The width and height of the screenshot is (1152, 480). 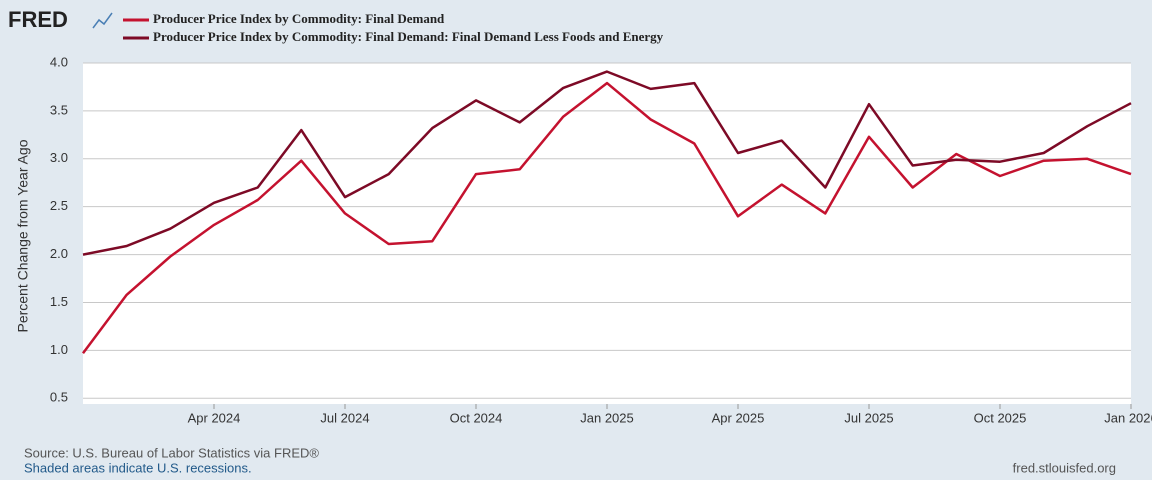 What do you see at coordinates (138, 467) in the screenshot?
I see `note: Shaded areas indicate U.S. recessions.` at bounding box center [138, 467].